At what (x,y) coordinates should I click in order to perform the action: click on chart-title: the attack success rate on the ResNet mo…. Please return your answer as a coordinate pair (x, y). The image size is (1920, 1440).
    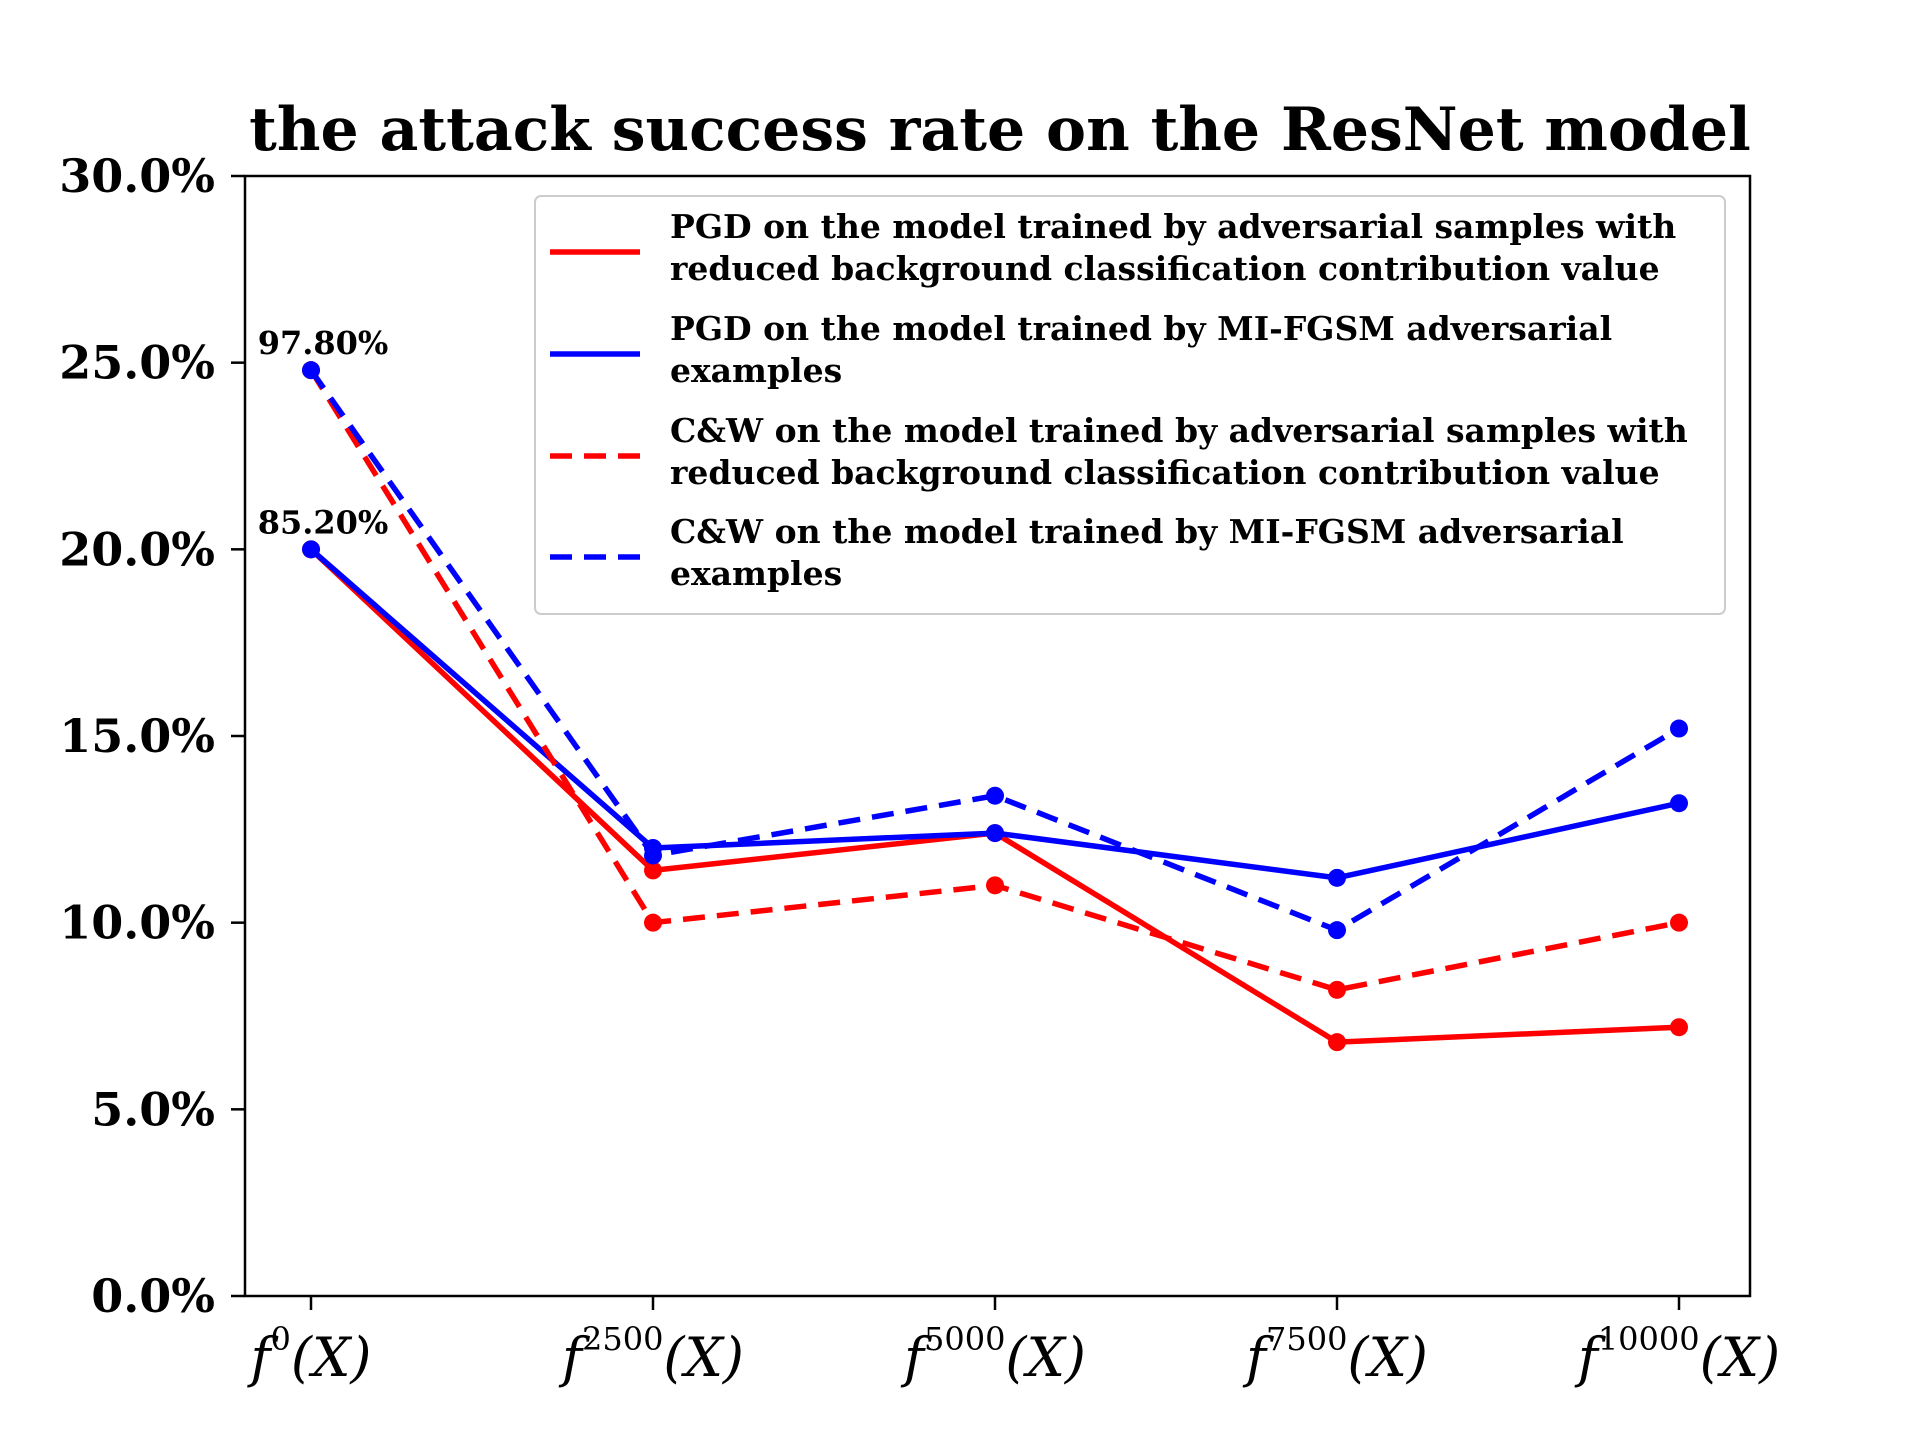
    Looking at the image, I should click on (1000, 130).